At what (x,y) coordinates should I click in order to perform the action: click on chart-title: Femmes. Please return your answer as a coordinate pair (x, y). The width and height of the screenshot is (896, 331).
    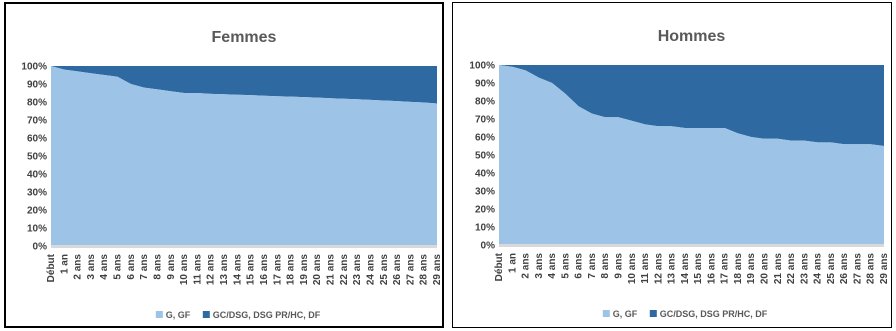
    Looking at the image, I should click on (244, 37).